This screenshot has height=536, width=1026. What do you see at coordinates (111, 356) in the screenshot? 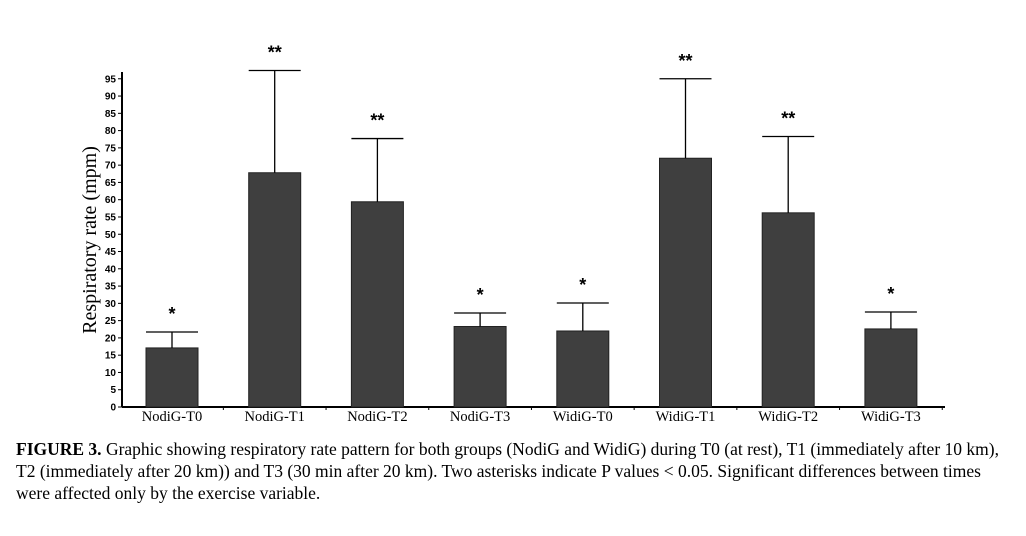
I see `y-tick-label: 15` at bounding box center [111, 356].